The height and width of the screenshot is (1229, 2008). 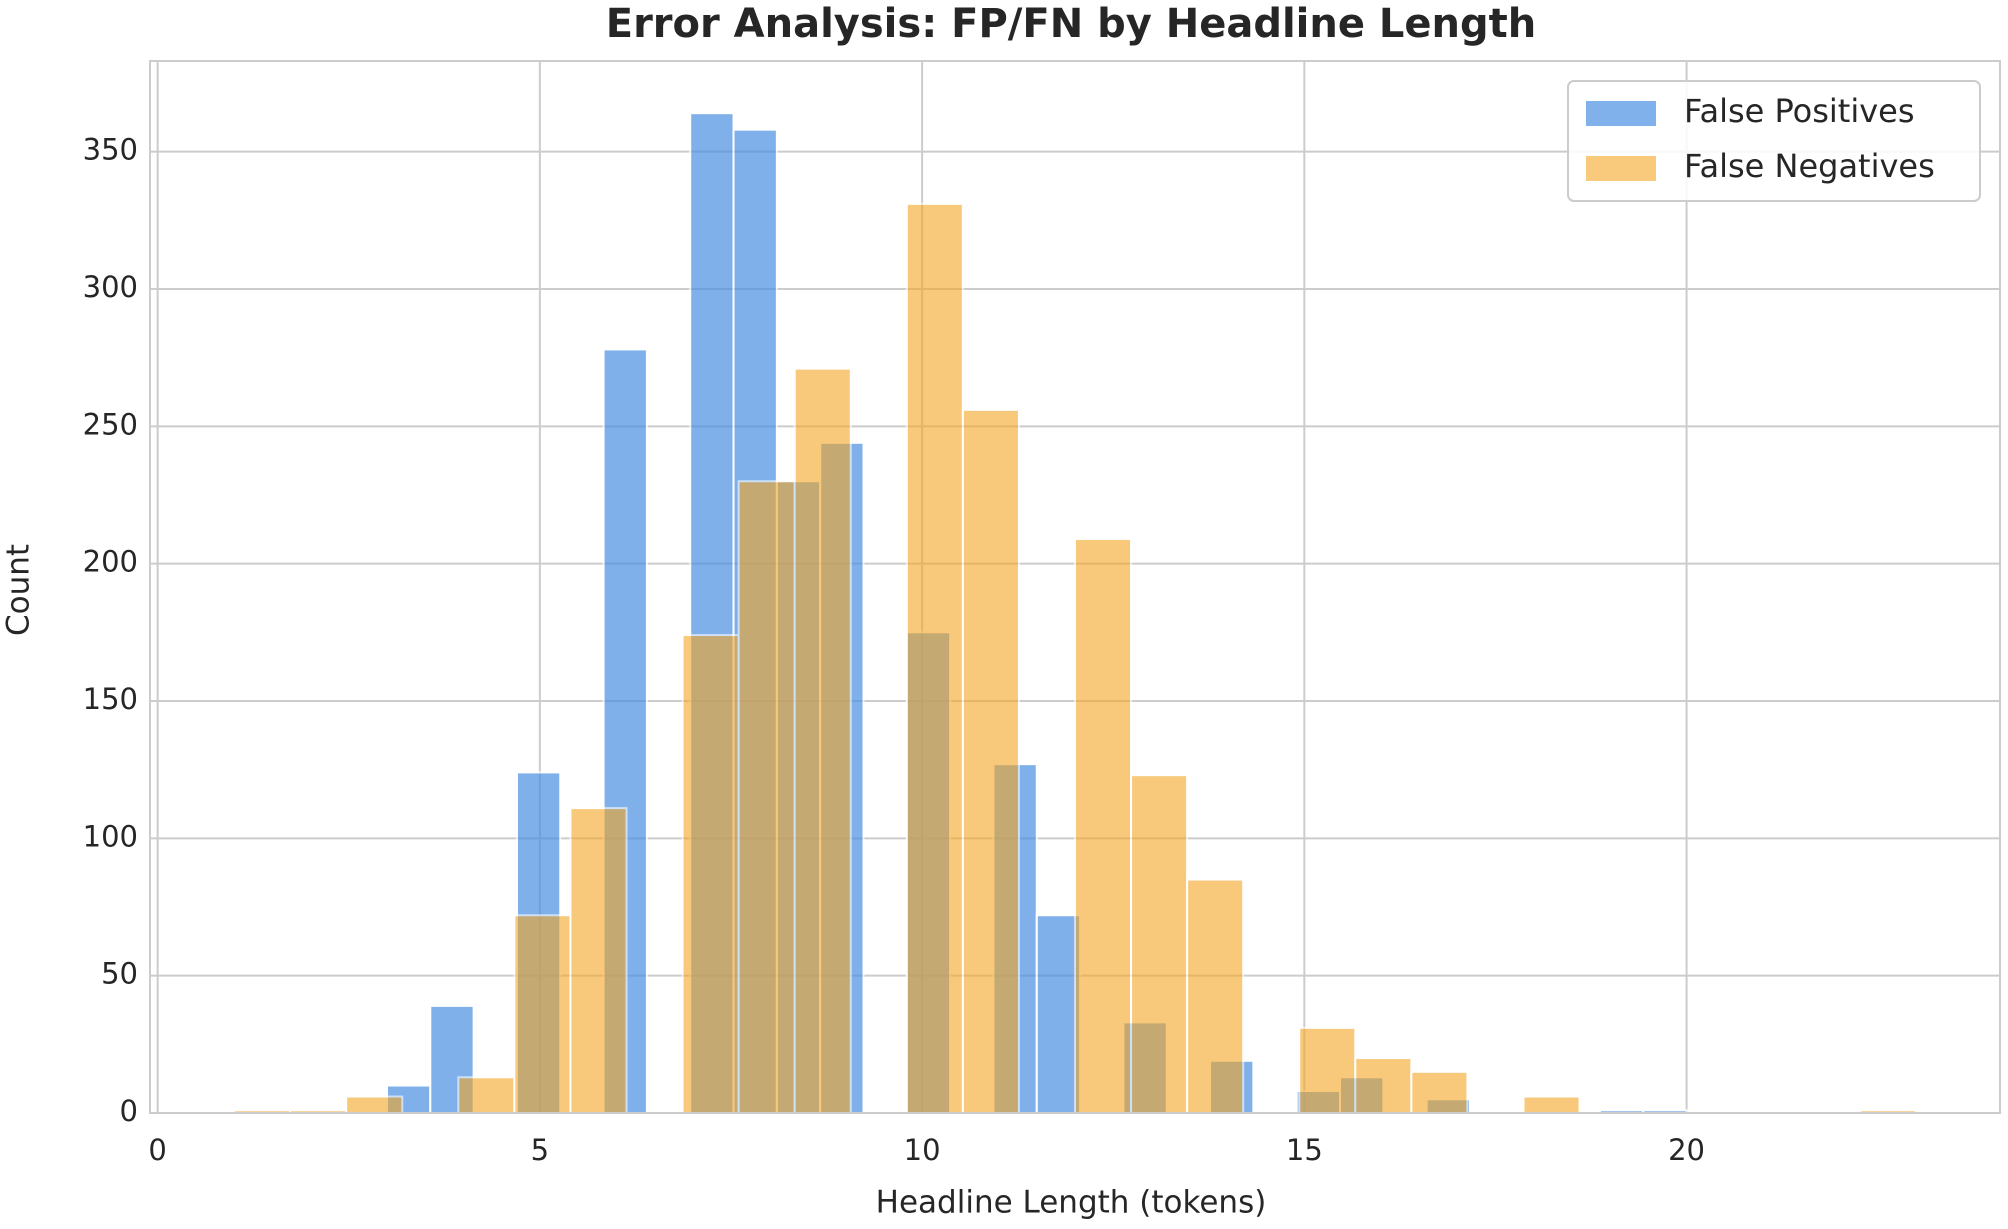 I want to click on y-tick-label: 200, so click(x=110, y=562).